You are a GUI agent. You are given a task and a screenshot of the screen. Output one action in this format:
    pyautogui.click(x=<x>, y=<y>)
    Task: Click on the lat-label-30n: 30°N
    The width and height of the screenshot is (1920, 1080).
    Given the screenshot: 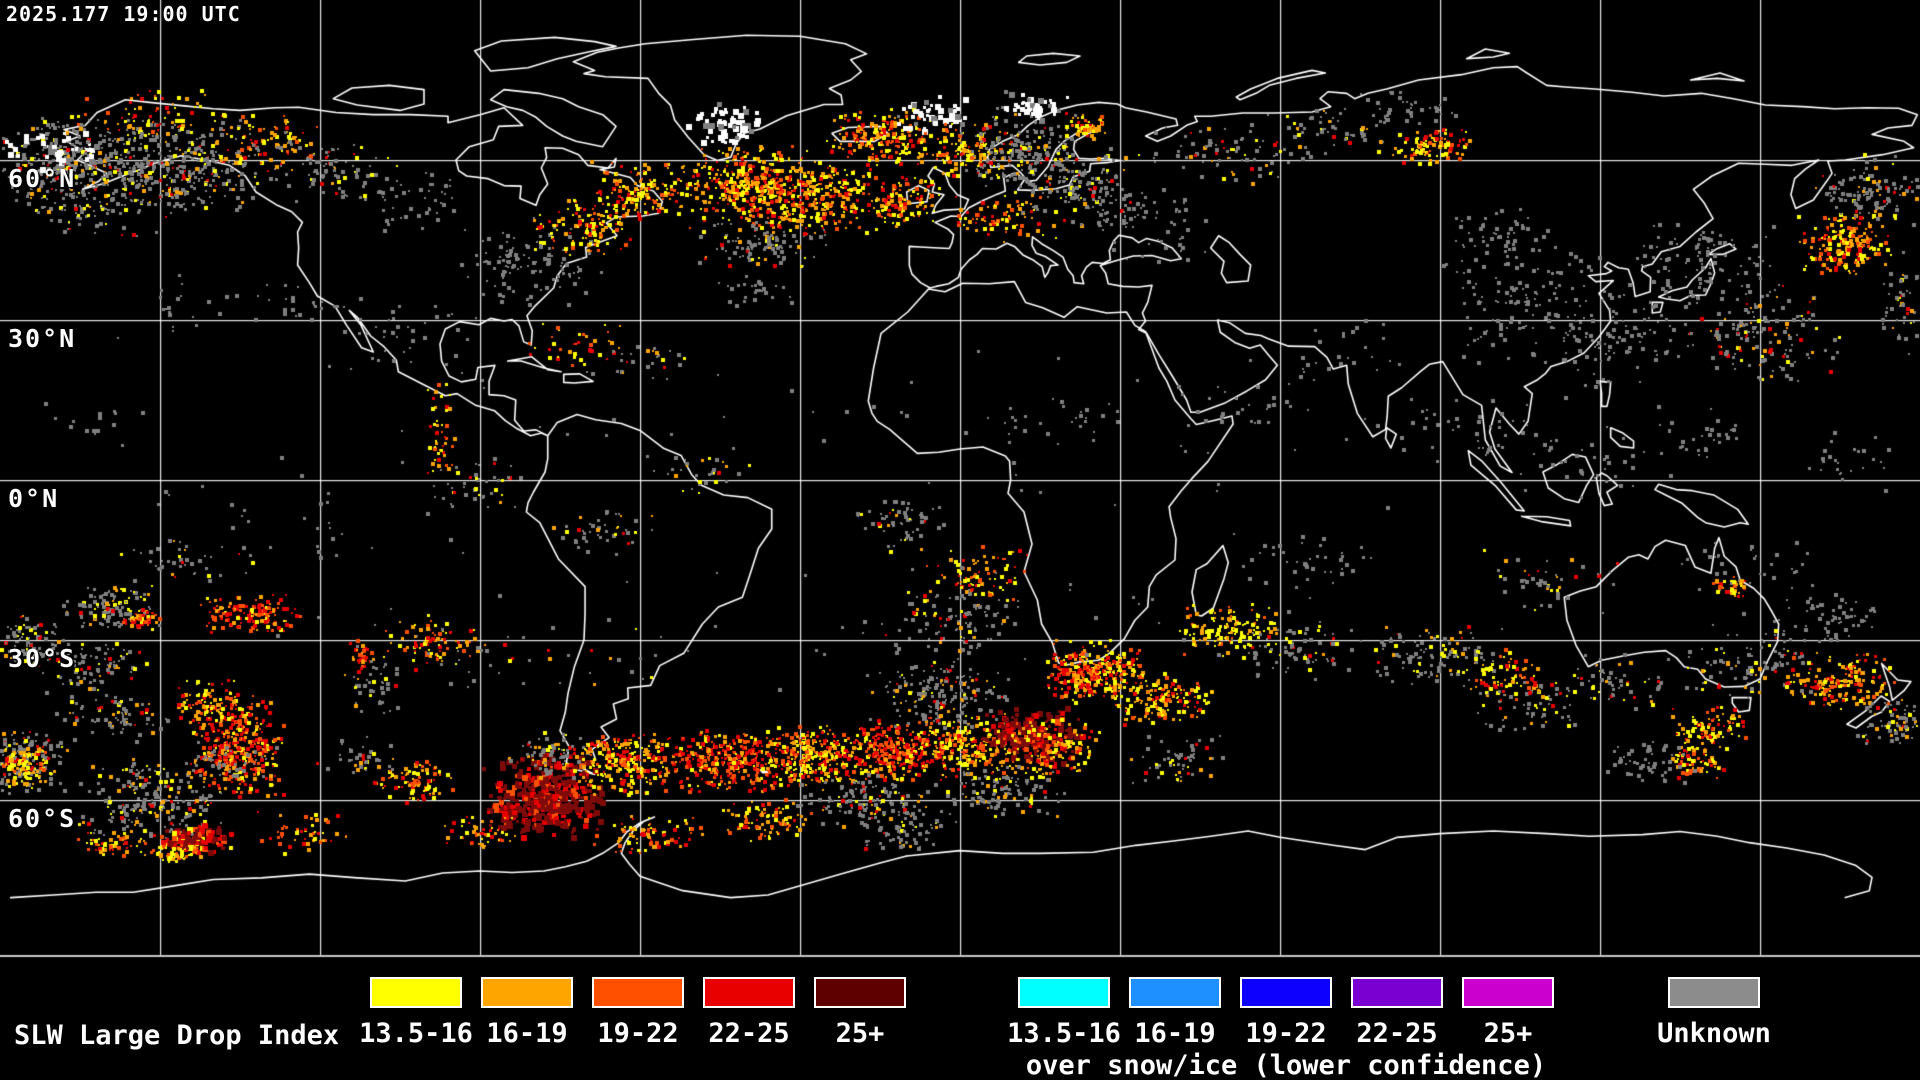 What is the action you would take?
    pyautogui.click(x=42, y=338)
    